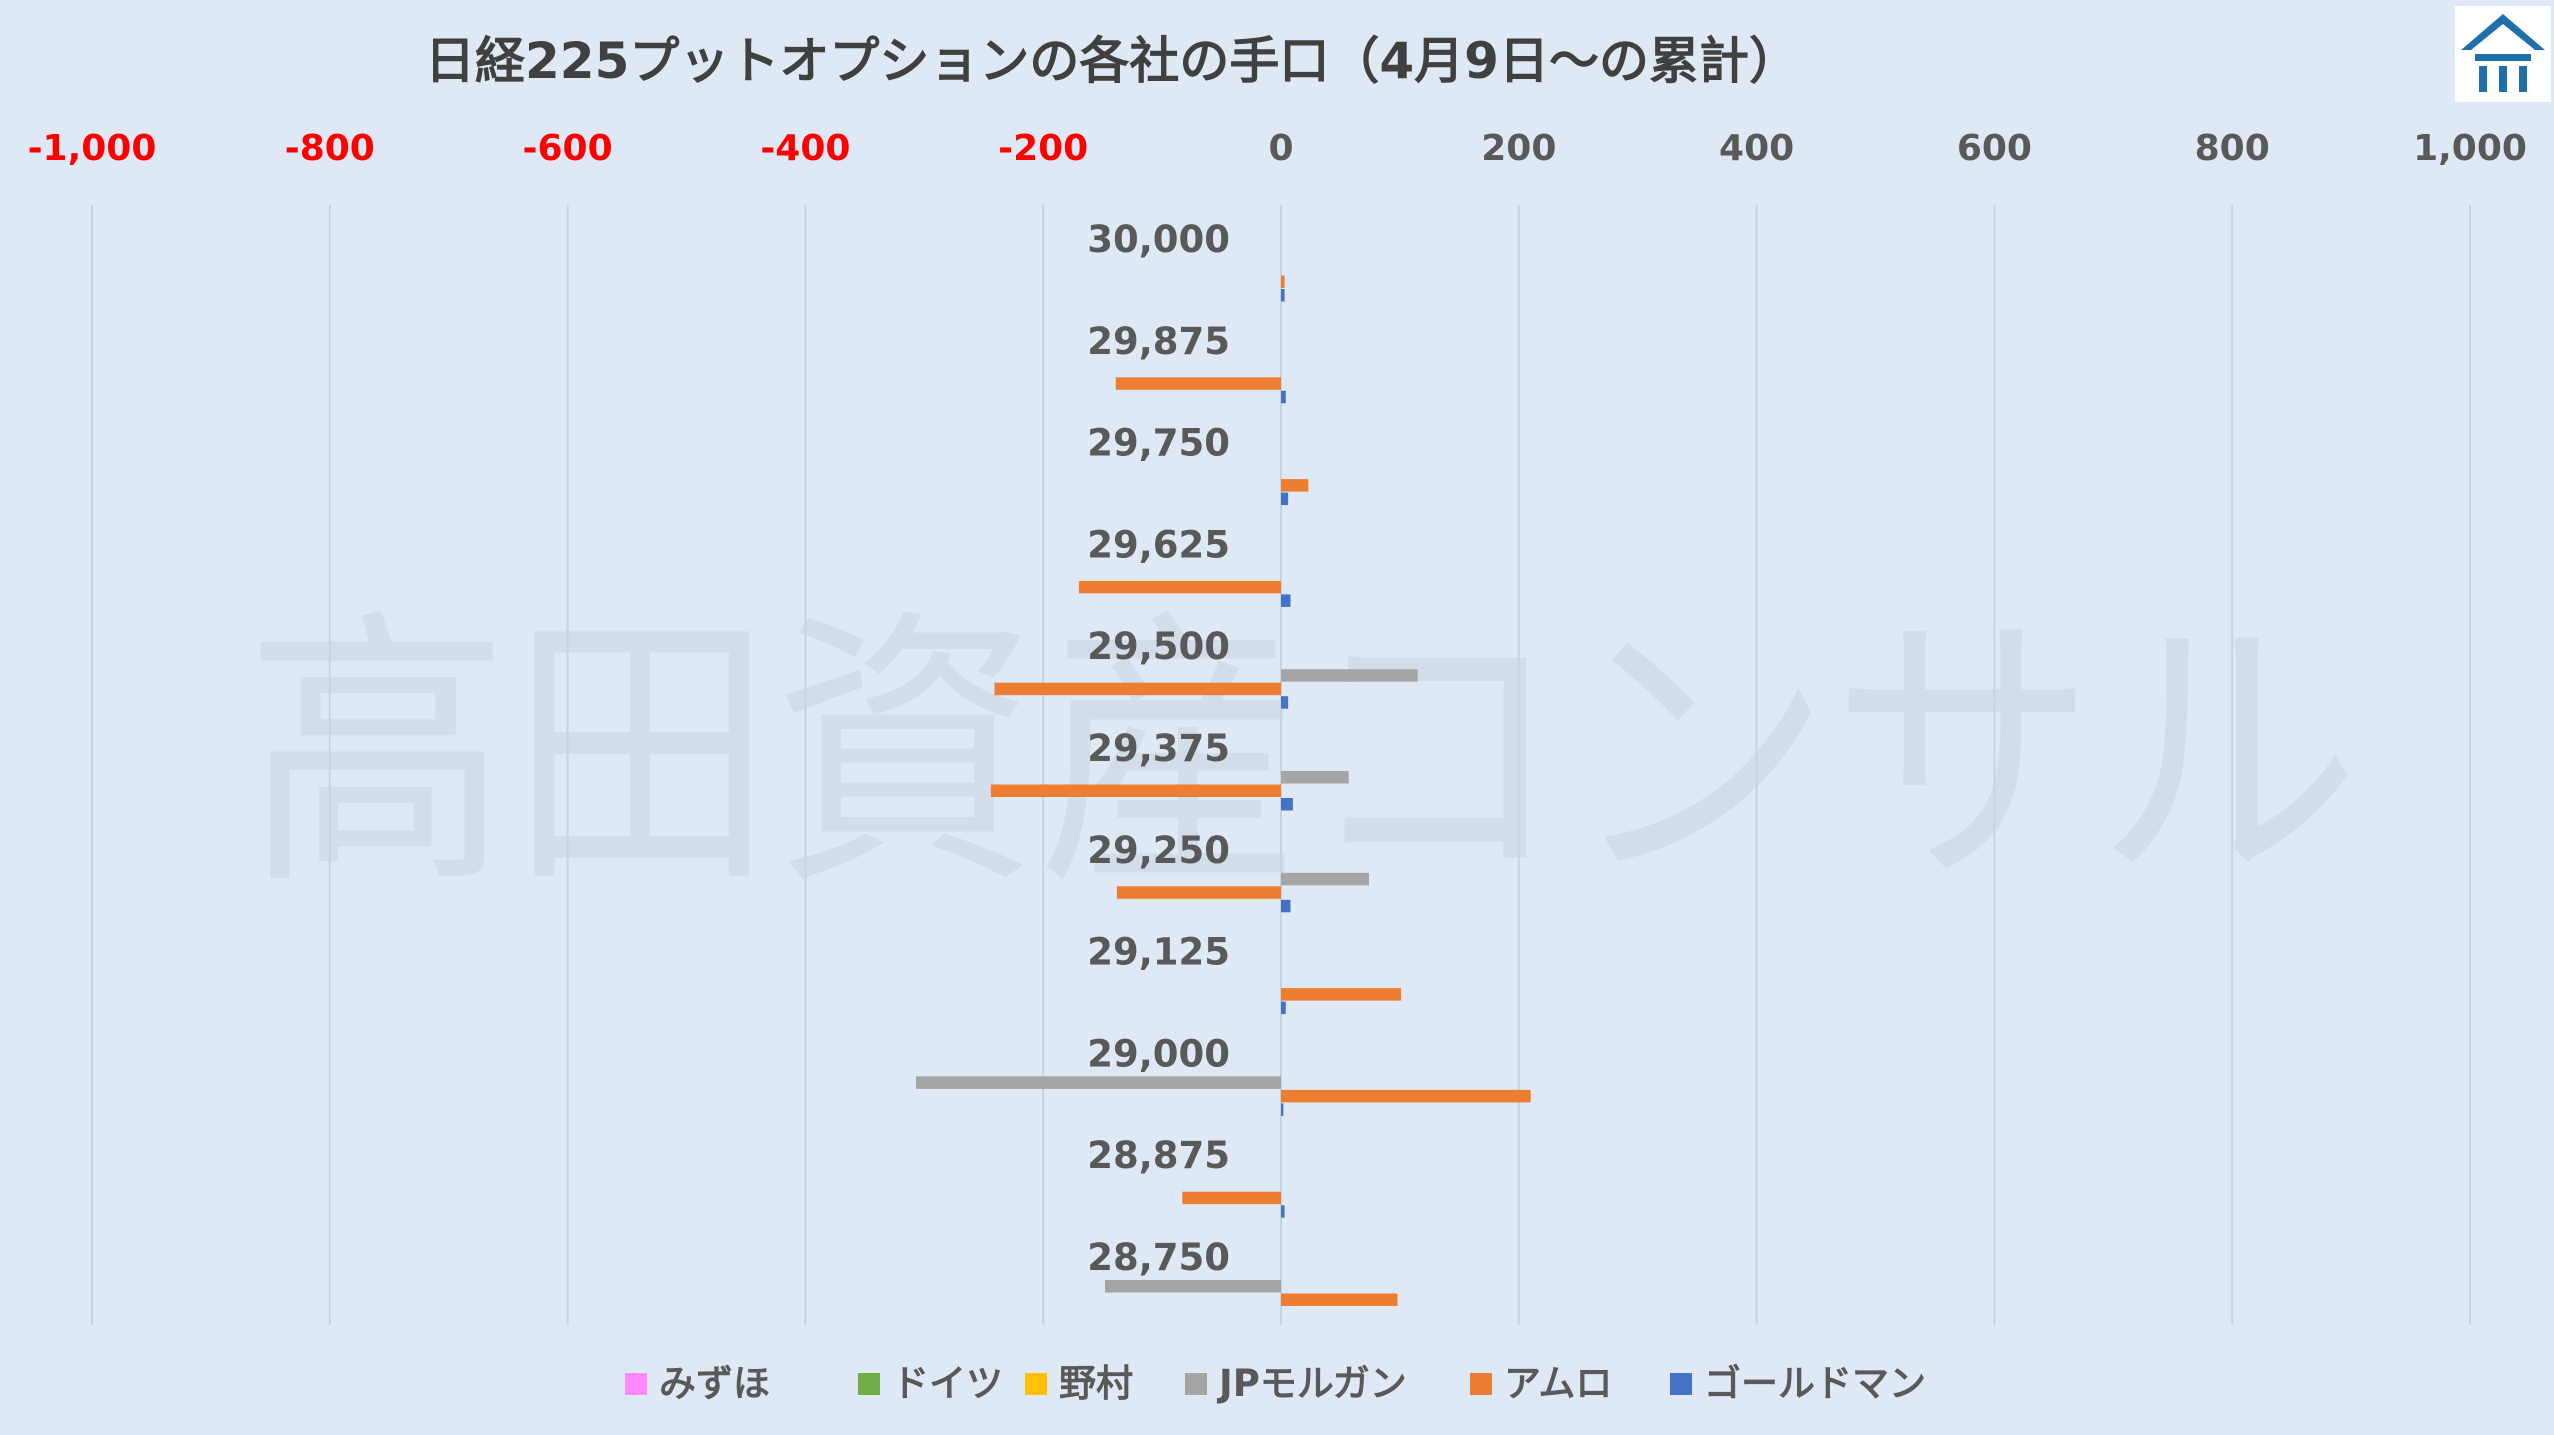  What do you see at coordinates (2470, 148) in the screenshot?
I see `x-tick-label: 1,000` at bounding box center [2470, 148].